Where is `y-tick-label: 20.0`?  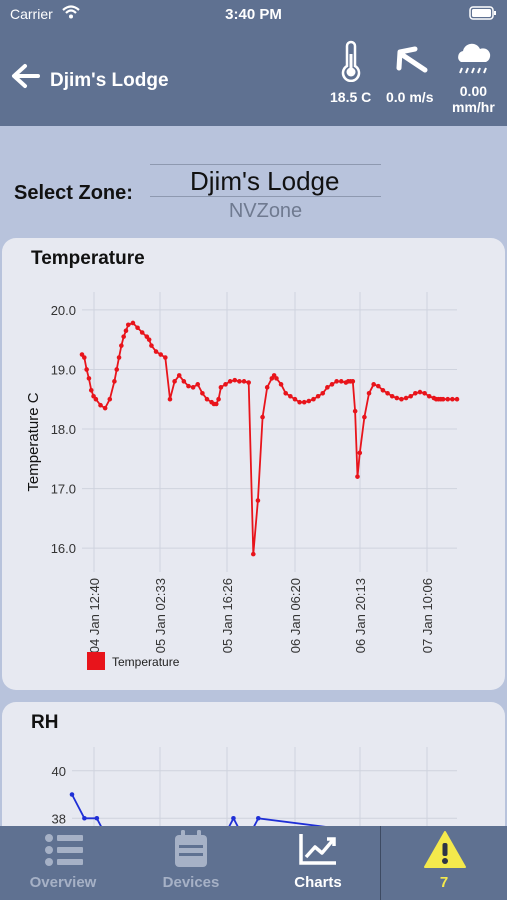
y-tick-label: 20.0 is located at coordinates (63, 310).